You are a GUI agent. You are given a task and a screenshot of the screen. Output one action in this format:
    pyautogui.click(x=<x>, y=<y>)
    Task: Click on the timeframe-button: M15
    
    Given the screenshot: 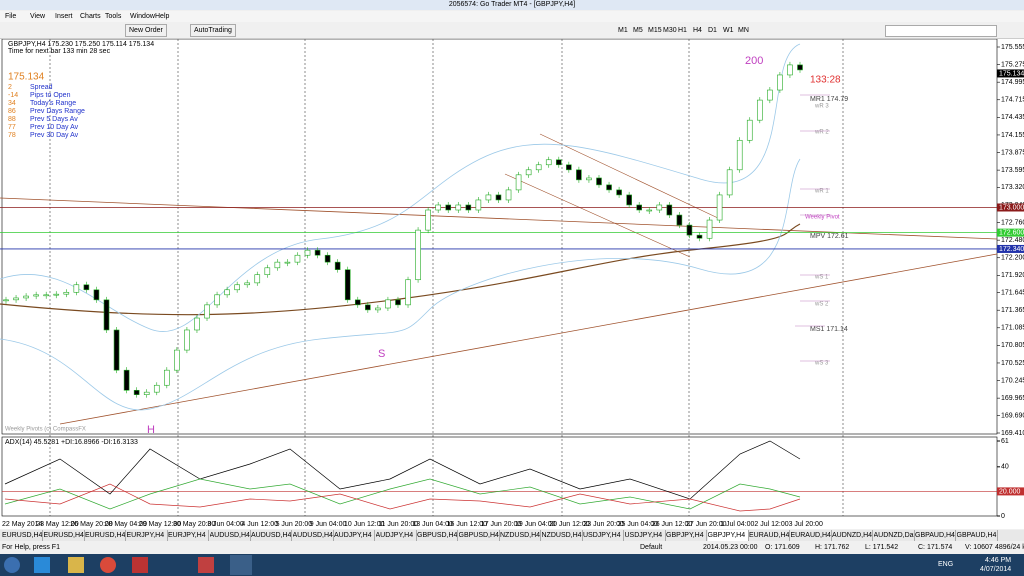 What is the action you would take?
    pyautogui.click(x=655, y=30)
    